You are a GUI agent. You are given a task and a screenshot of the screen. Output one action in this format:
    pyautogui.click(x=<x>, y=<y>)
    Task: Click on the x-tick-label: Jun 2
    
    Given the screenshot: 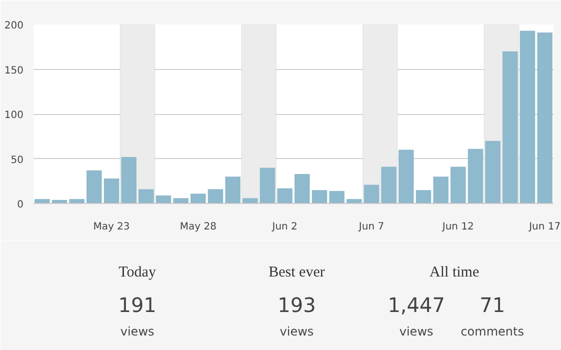 What is the action you would take?
    pyautogui.click(x=284, y=227)
    